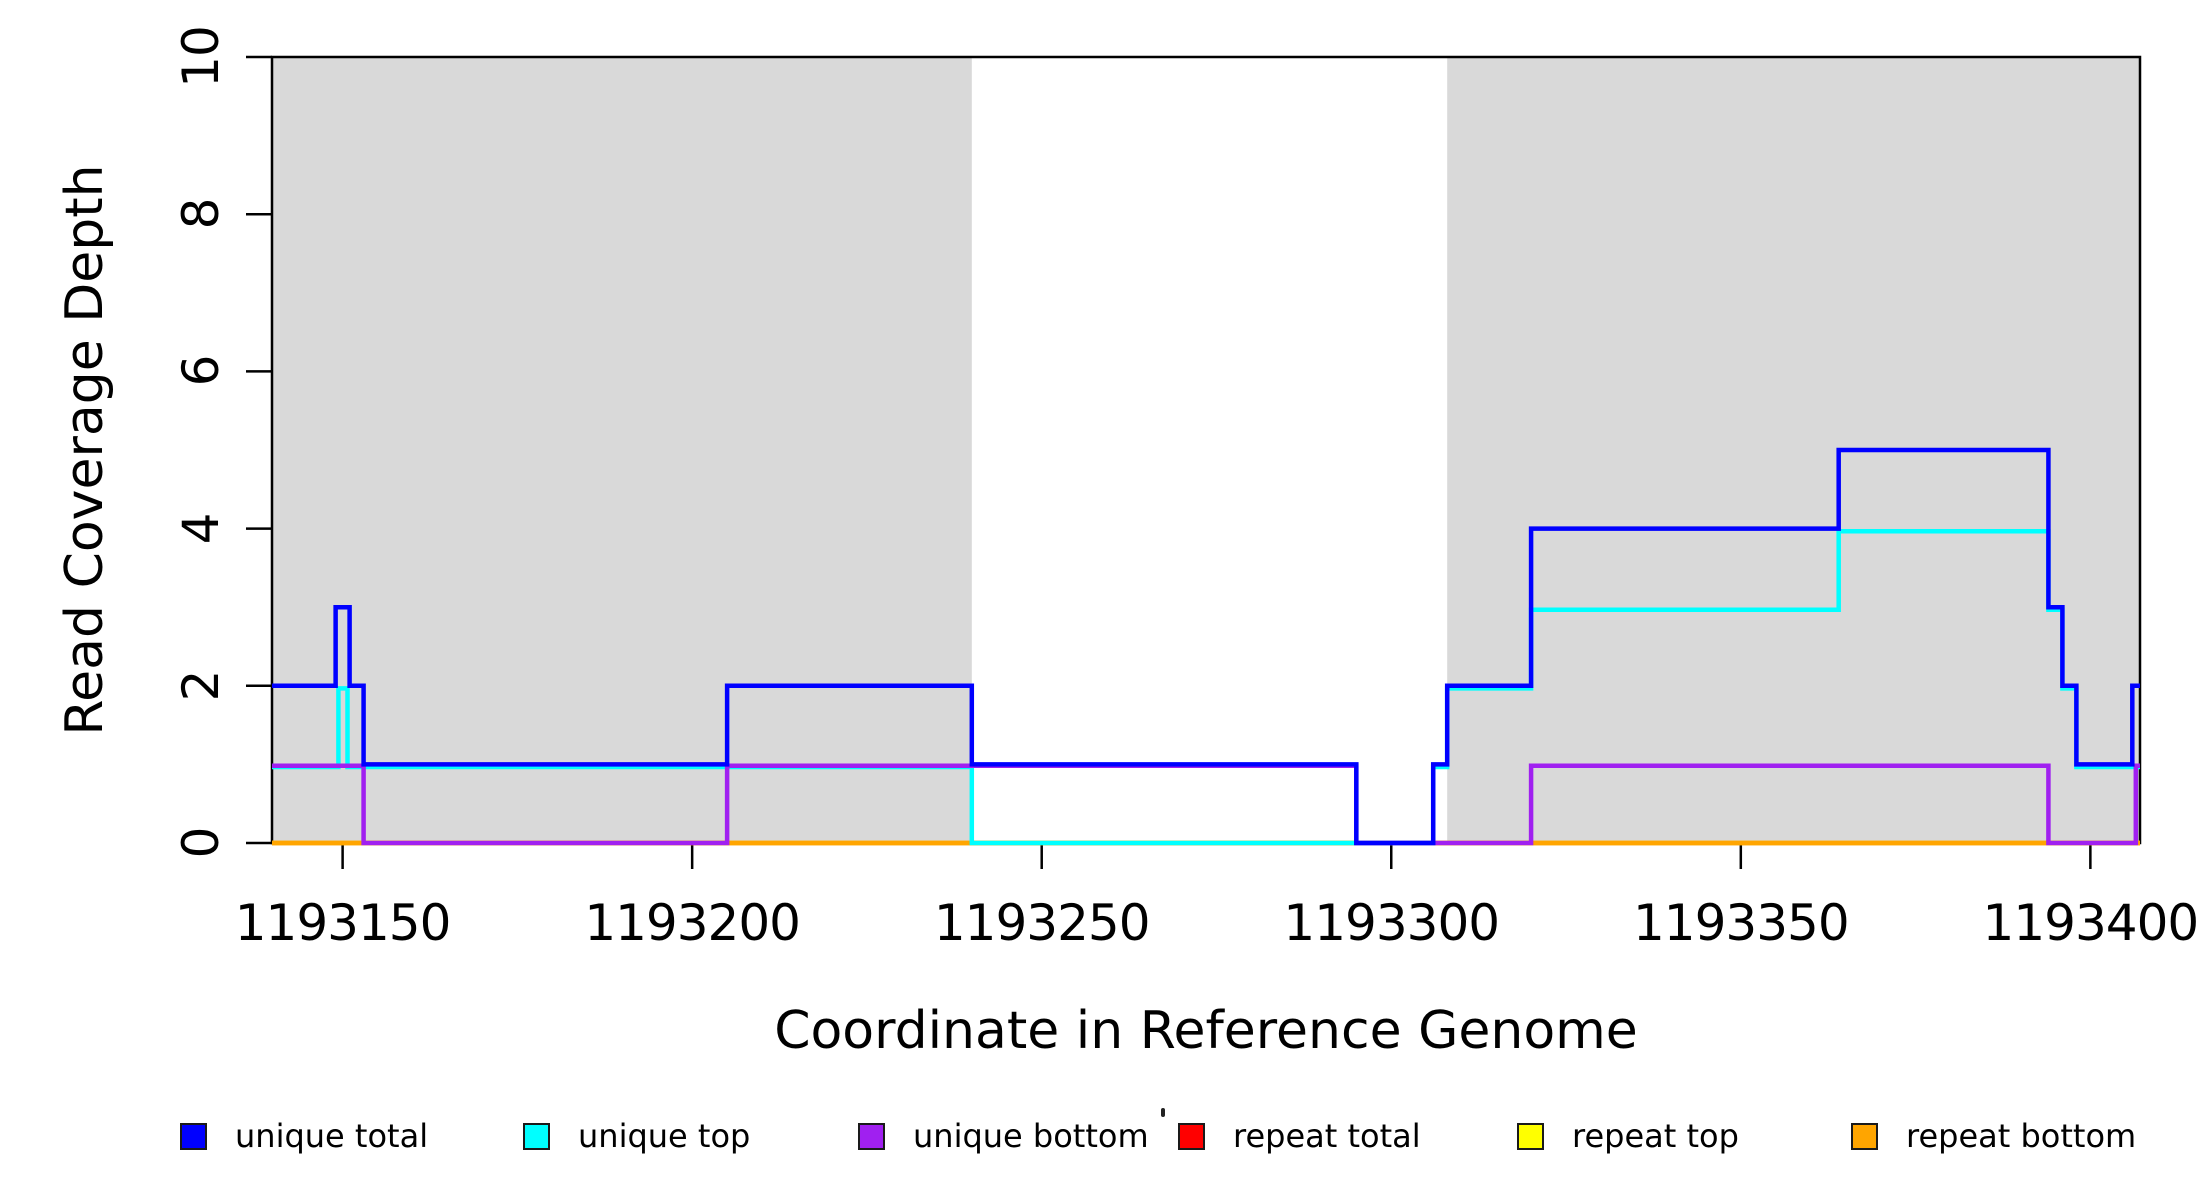 The image size is (2200, 1200). Describe the element at coordinates (201, 843) in the screenshot. I see `y-tick-label: 0` at that location.